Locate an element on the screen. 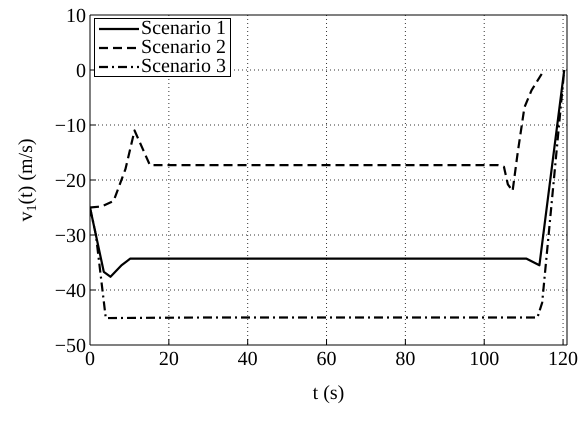 The height and width of the screenshot is (425, 586). y-tick-label: −20 is located at coordinates (70, 181).